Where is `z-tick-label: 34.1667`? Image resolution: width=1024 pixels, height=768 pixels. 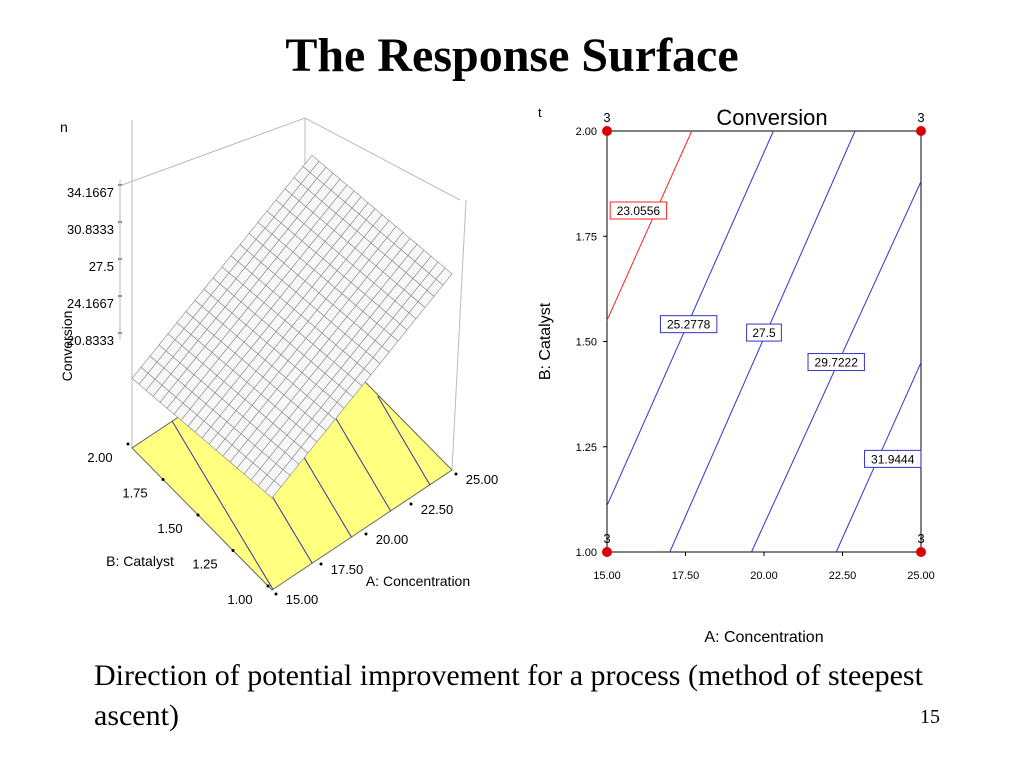 z-tick-label: 34.1667 is located at coordinates (90, 192).